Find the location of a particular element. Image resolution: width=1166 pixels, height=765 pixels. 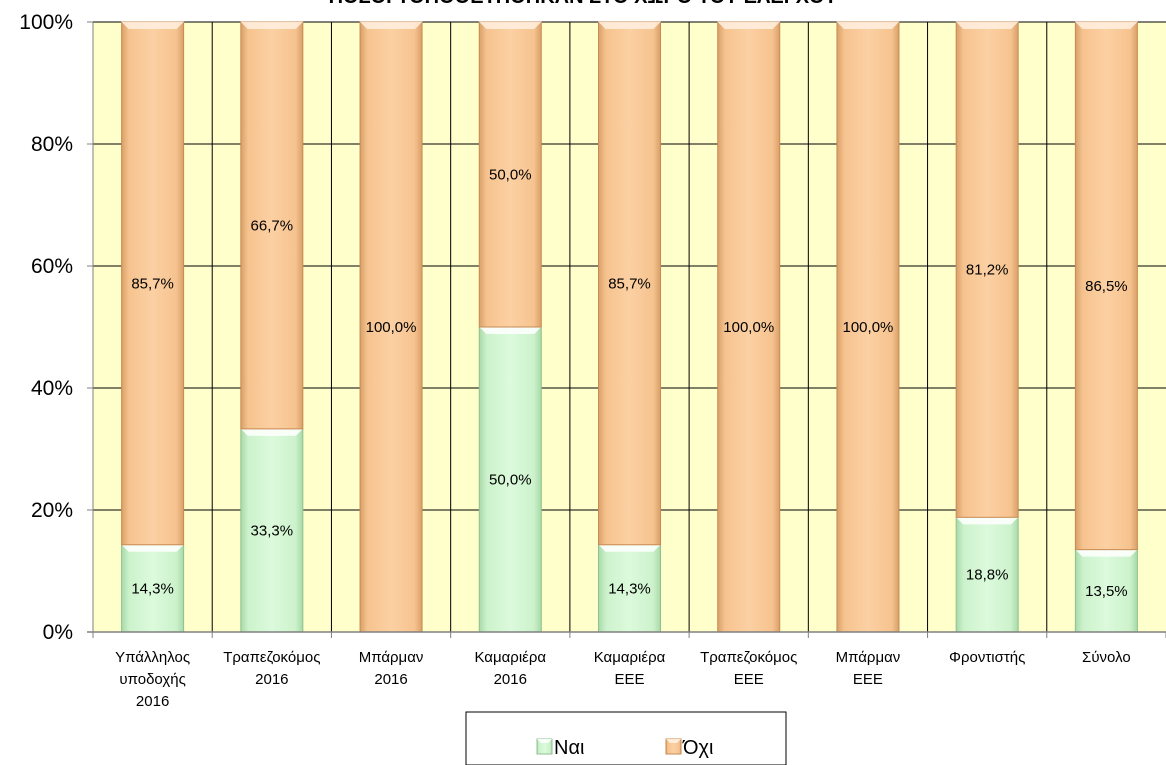

data-label: 86,5% is located at coordinates (1106, 286).